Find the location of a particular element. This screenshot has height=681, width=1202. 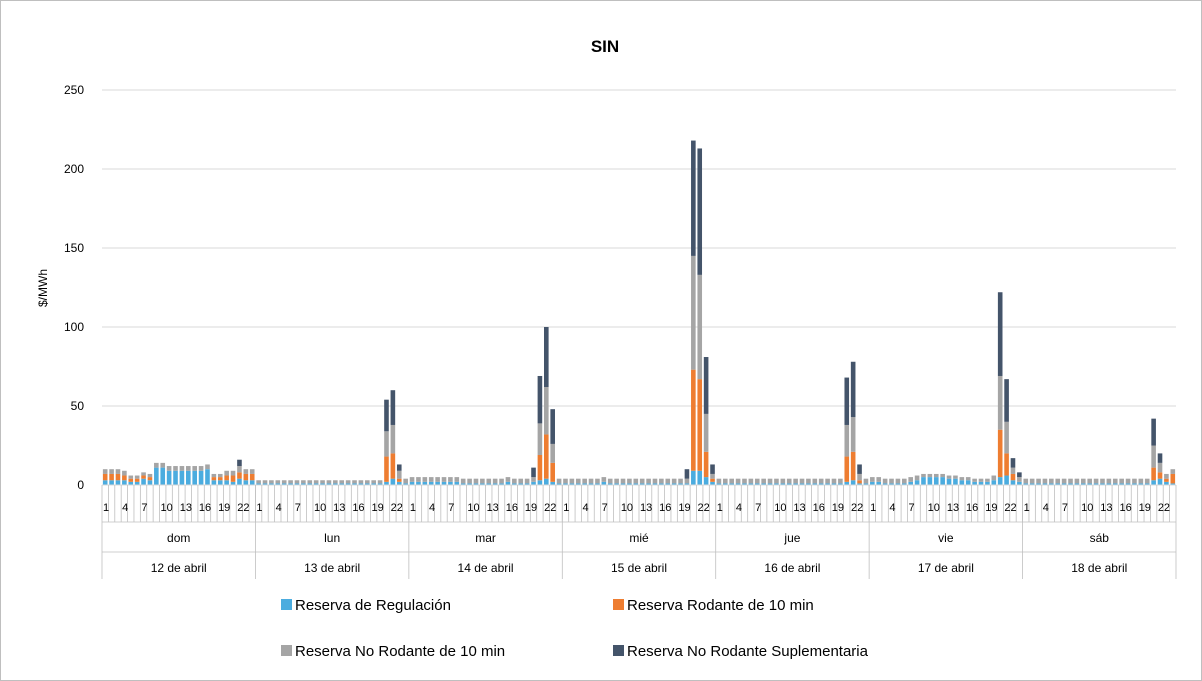

date-label: 12 de abril is located at coordinates (179, 568).